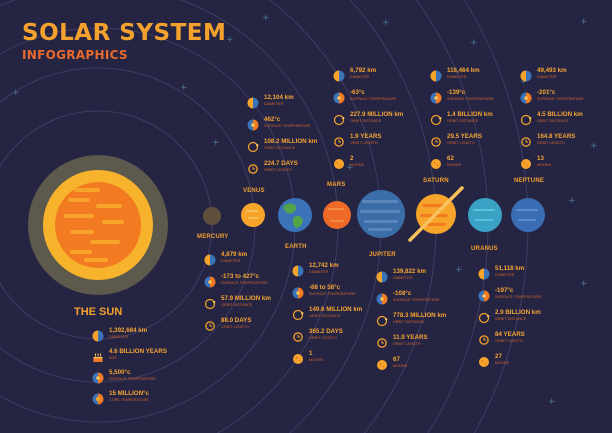 This screenshot has width=612, height=433. I want to click on fact-row: 67 MOONS, so click(418, 367).